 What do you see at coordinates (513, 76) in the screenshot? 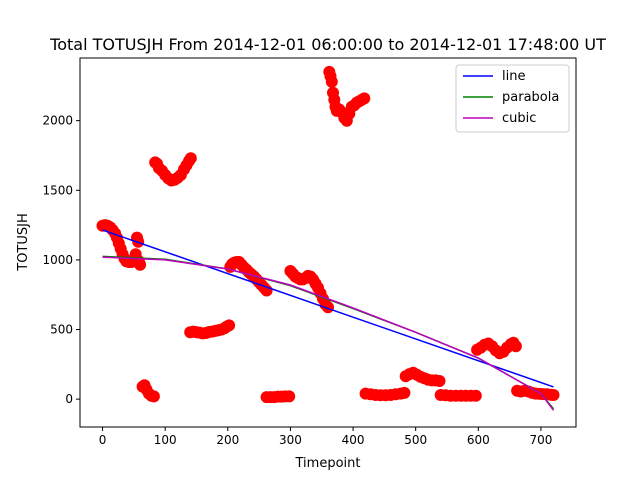
I see `legend-label-line: line` at bounding box center [513, 76].